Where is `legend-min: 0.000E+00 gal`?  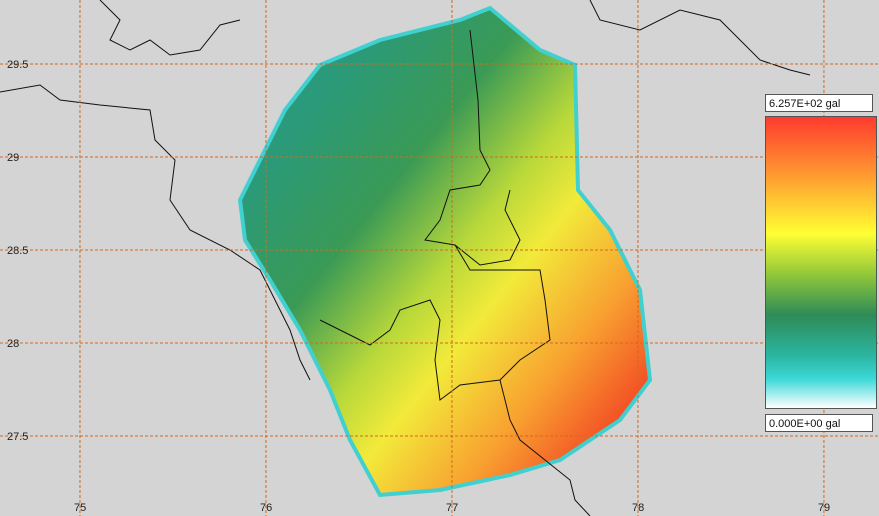
legend-min: 0.000E+00 gal is located at coordinates (819, 423).